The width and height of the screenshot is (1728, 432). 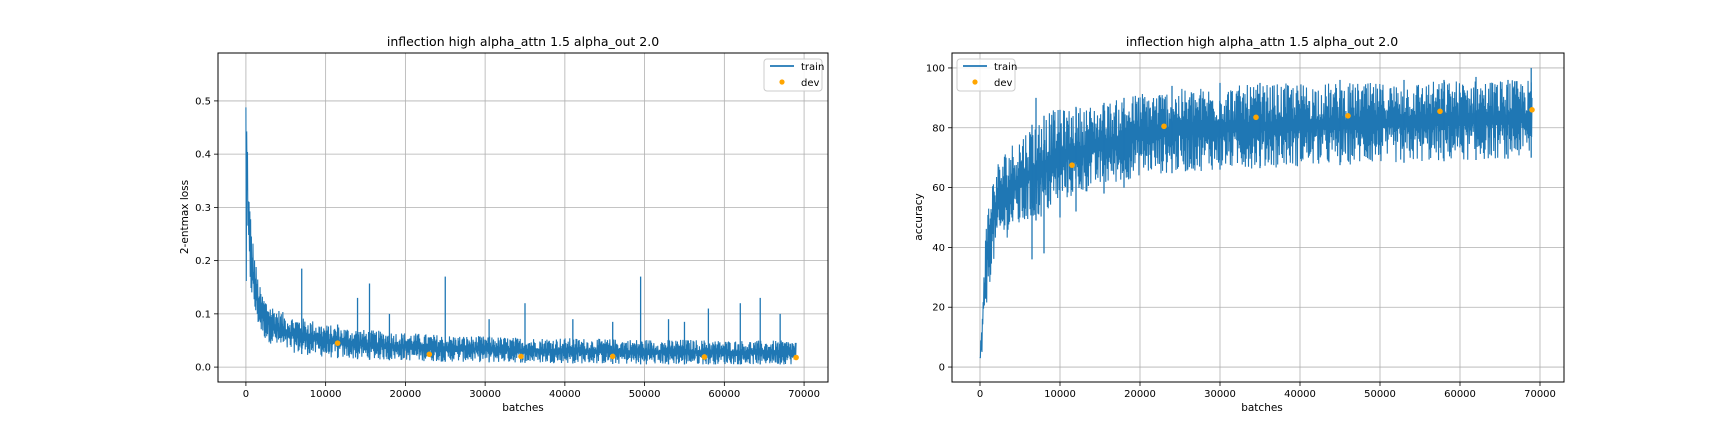 What do you see at coordinates (938, 248) in the screenshot?
I see `y-tick-label: 40` at bounding box center [938, 248].